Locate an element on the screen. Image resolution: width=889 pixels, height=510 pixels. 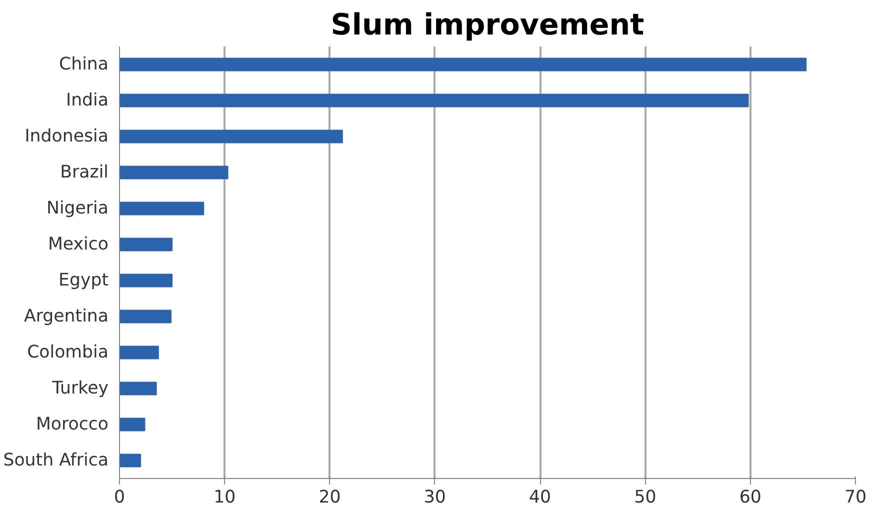
y-tick-label: Mexico is located at coordinates (78, 244).